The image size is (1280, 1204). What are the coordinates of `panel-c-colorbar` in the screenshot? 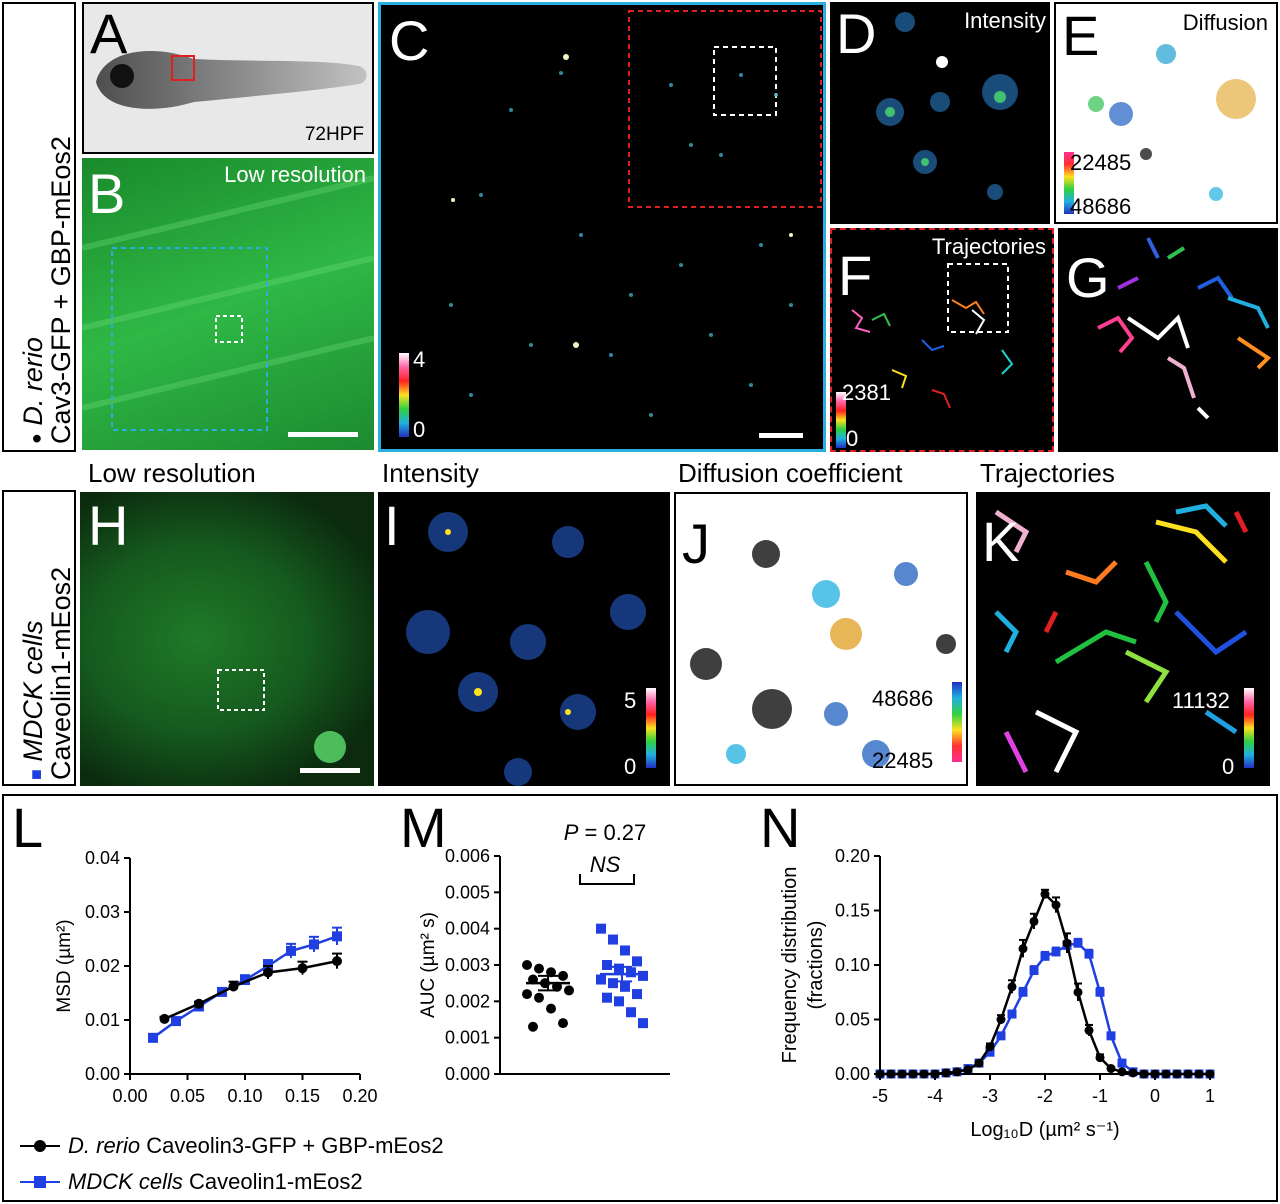 It's located at (404, 395).